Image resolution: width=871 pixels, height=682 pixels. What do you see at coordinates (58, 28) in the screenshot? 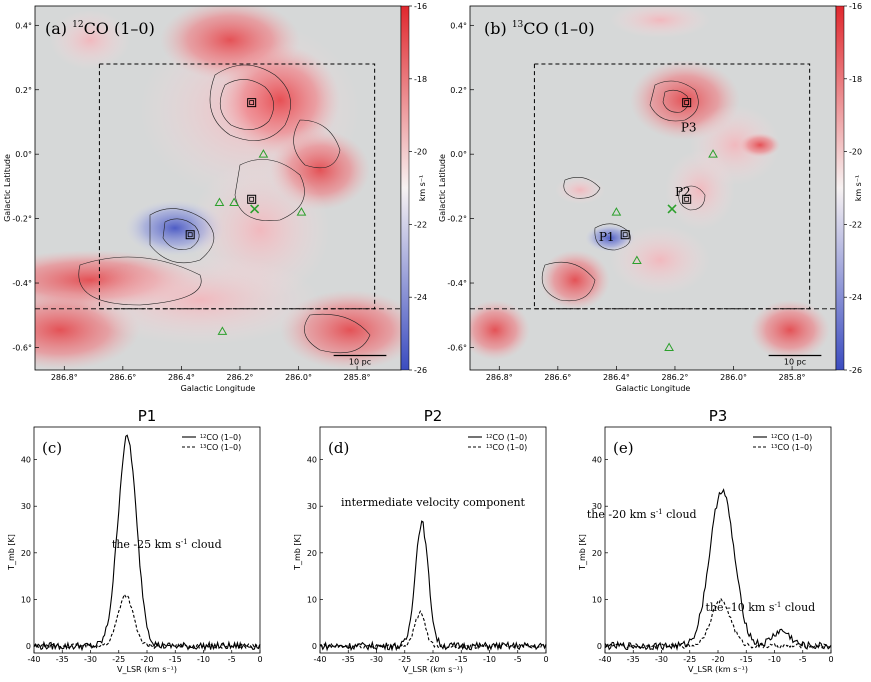
I see `map-a-title-prefix: (a)` at bounding box center [58, 28].